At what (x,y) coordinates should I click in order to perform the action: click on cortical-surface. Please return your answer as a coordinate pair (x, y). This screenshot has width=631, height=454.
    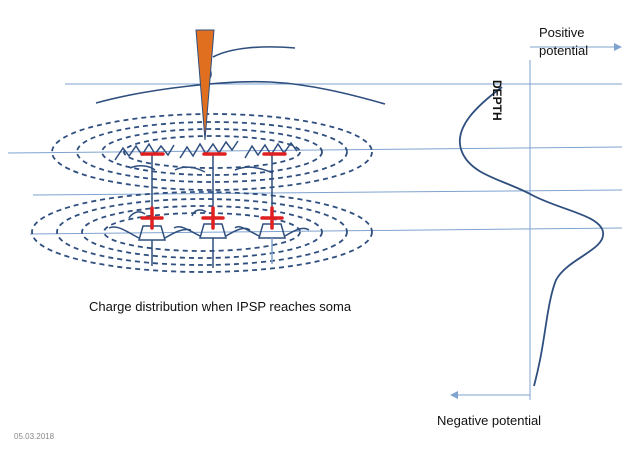
    Looking at the image, I should click on (240, 75).